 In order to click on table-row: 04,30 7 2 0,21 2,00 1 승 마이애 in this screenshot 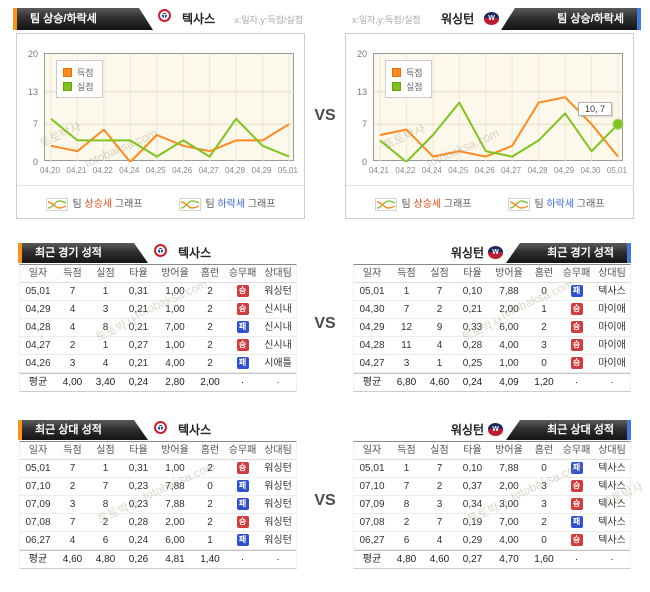, I will do `click(492, 310)`.